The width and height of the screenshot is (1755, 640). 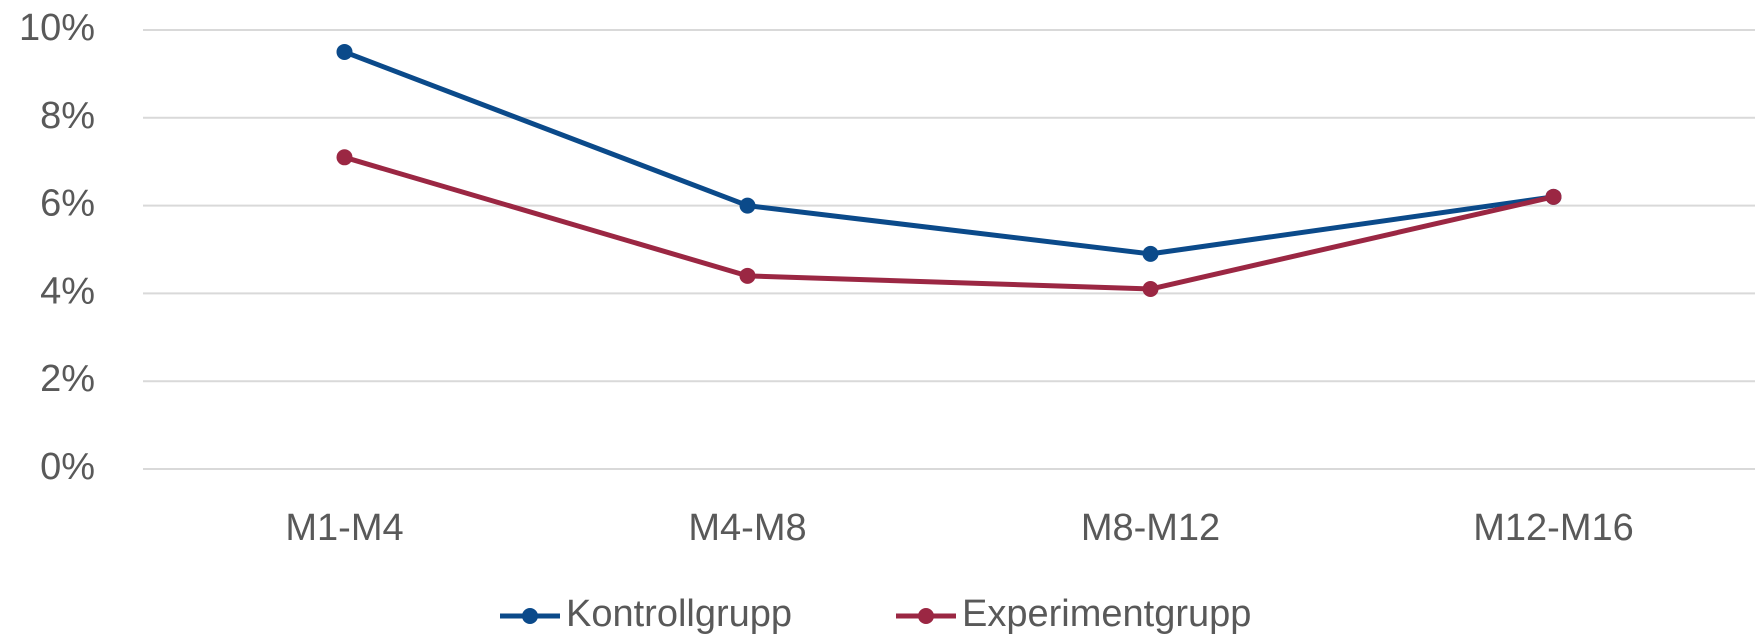 I want to click on y-tick-label: 10%, so click(x=57, y=28).